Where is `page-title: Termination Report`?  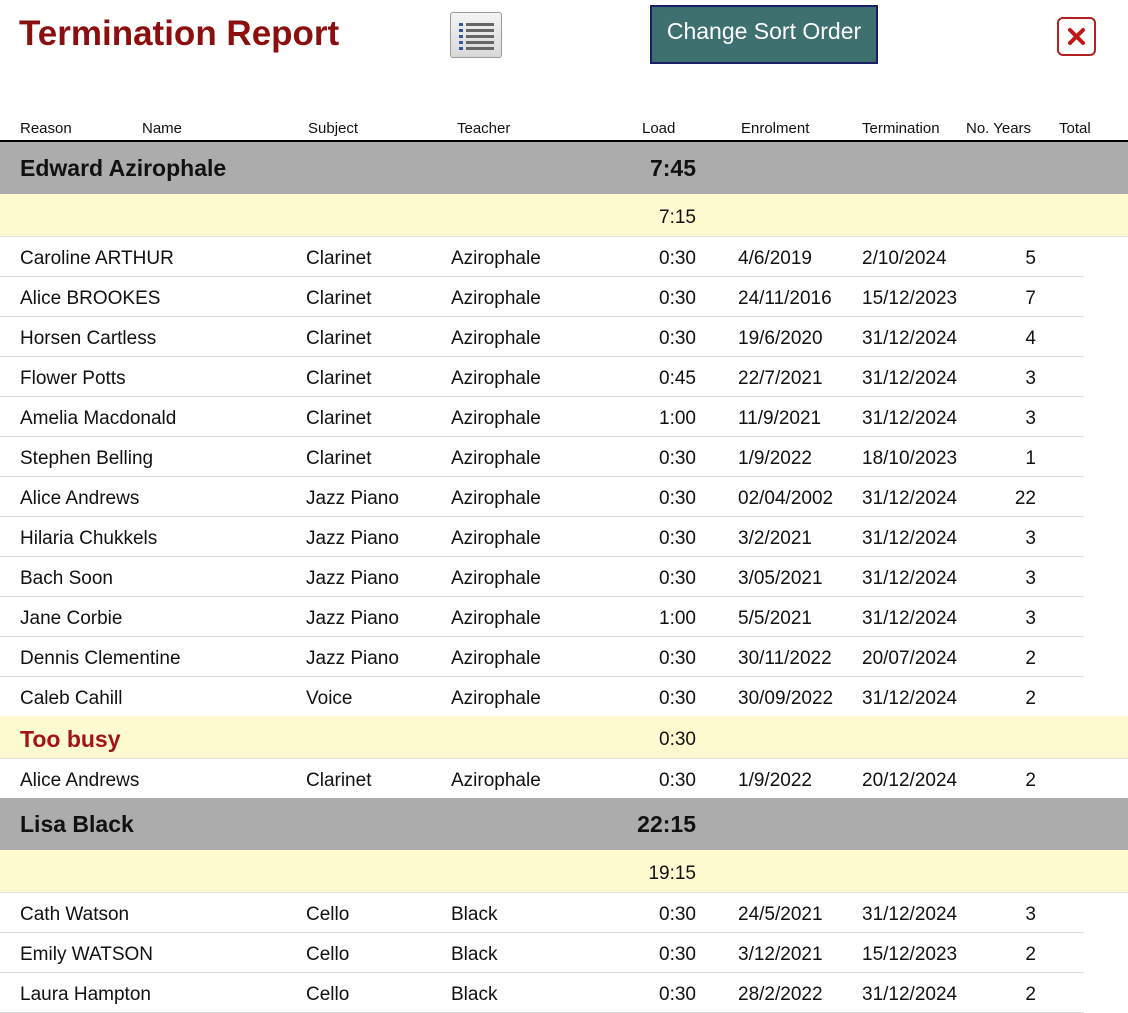
page-title: Termination Report is located at coordinates (179, 33).